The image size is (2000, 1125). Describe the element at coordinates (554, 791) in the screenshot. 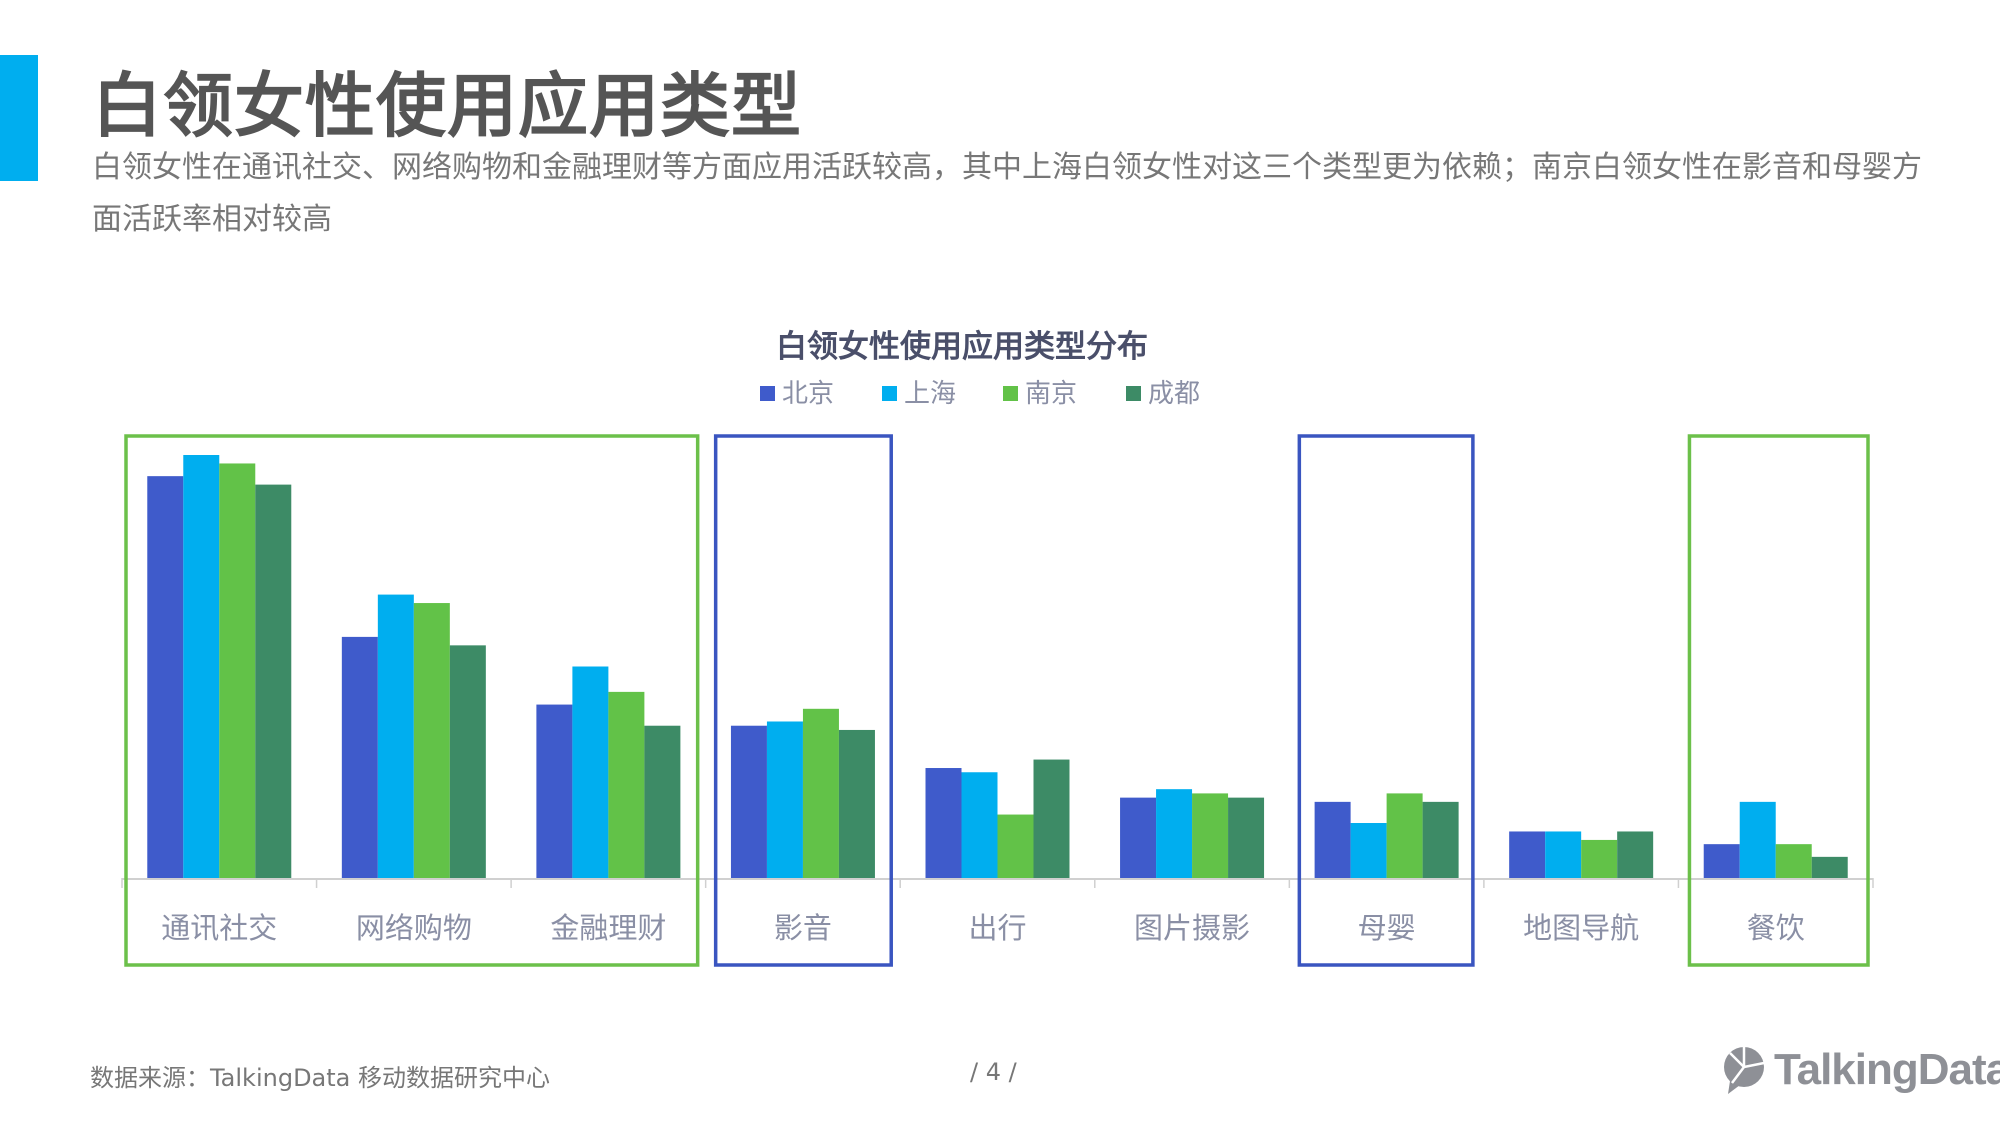

I see `bar-北京-金融理财` at that location.